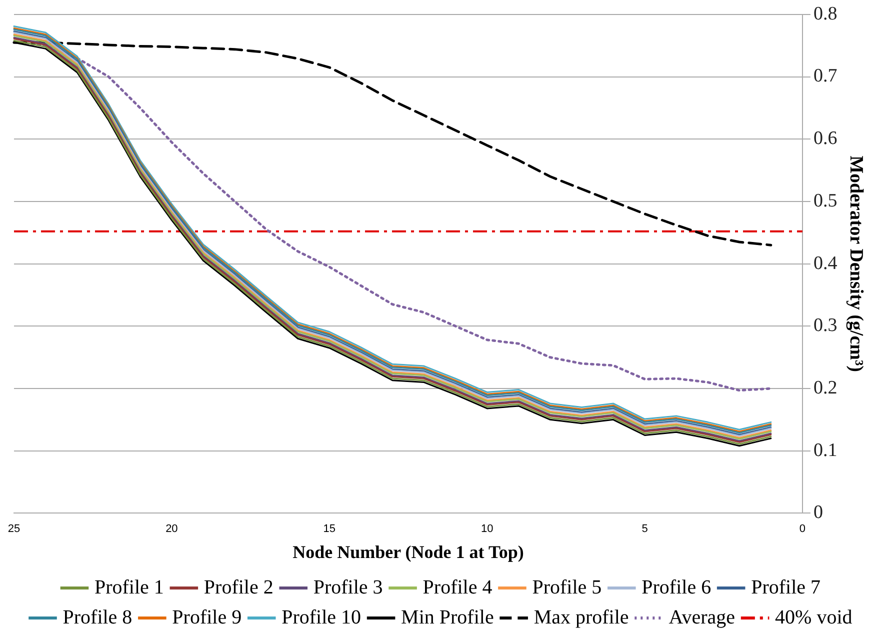 The height and width of the screenshot is (642, 881). What do you see at coordinates (97, 617) in the screenshot?
I see `legend-label: Profile 8` at bounding box center [97, 617].